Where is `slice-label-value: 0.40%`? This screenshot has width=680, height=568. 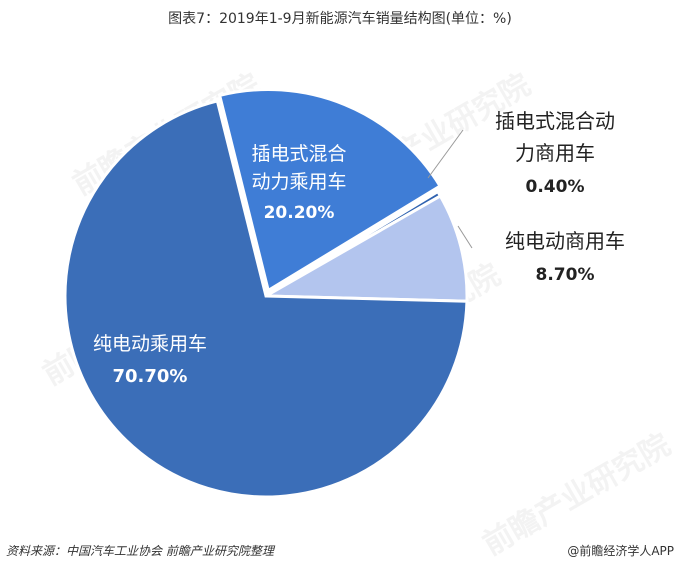 slice-label-value: 0.40% is located at coordinates (555, 187).